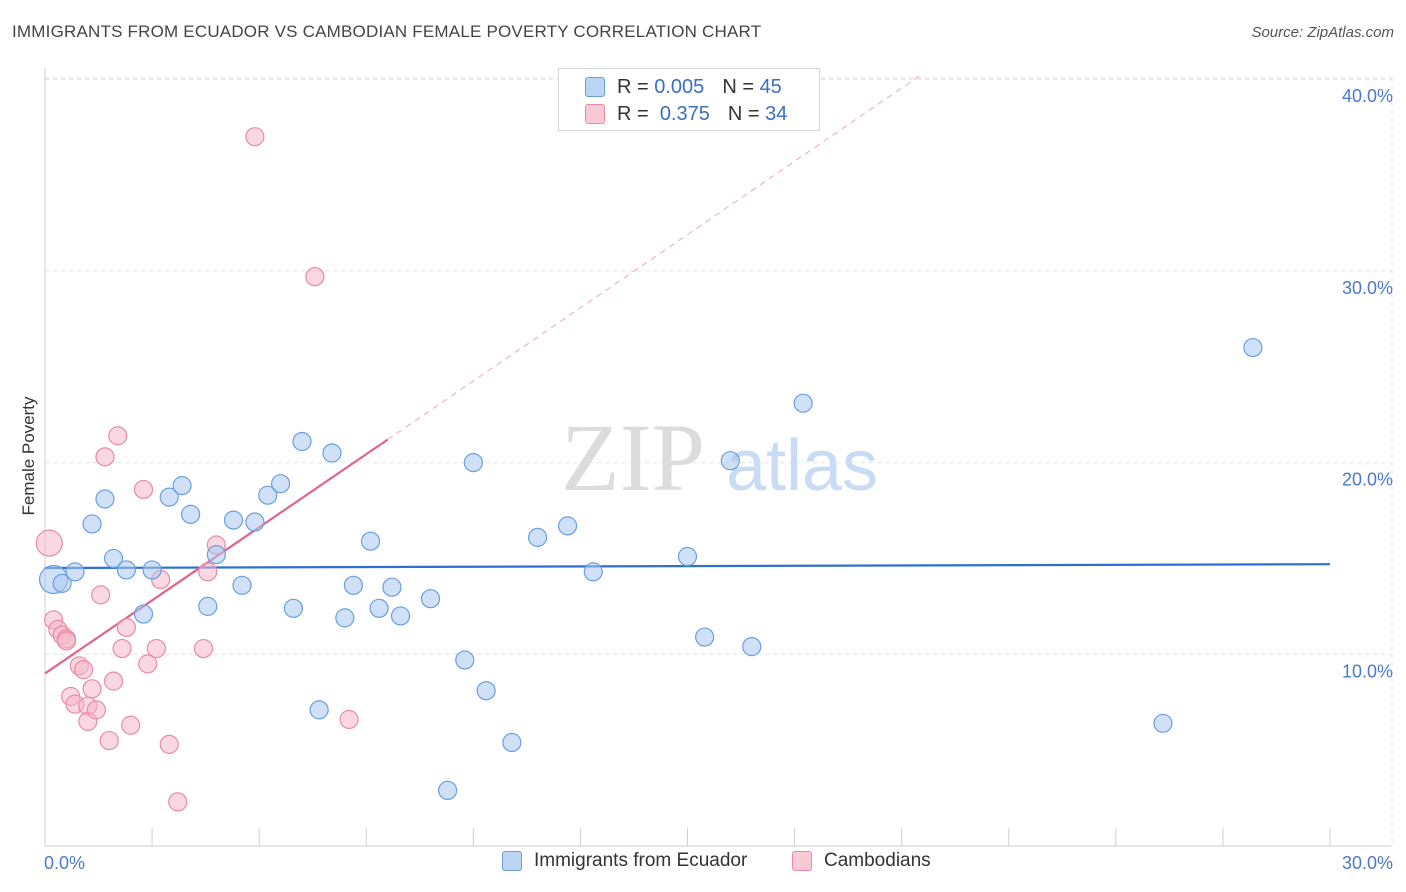 The image size is (1406, 892). Describe the element at coordinates (770, 86) in the screenshot. I see `legend-n-value: 45` at that location.